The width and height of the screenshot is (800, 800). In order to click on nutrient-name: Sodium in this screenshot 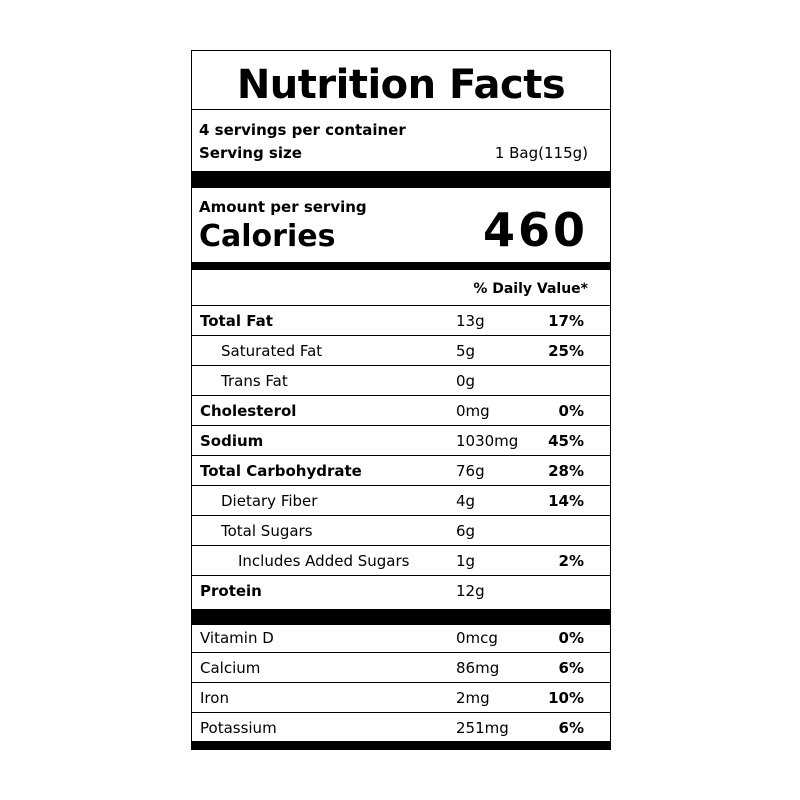, I will do `click(232, 441)`.